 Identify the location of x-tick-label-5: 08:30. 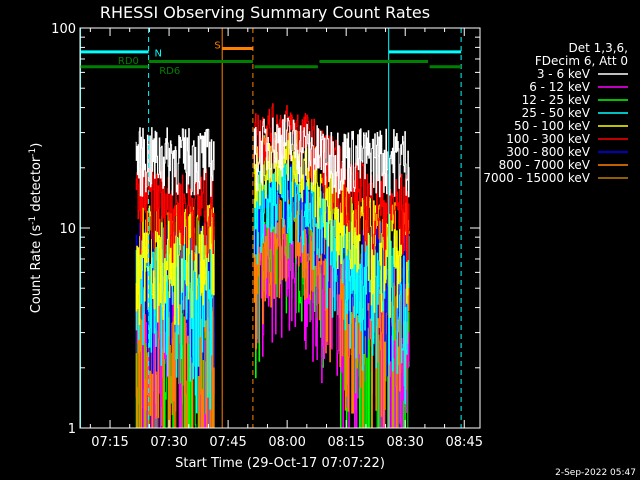
(404, 442).